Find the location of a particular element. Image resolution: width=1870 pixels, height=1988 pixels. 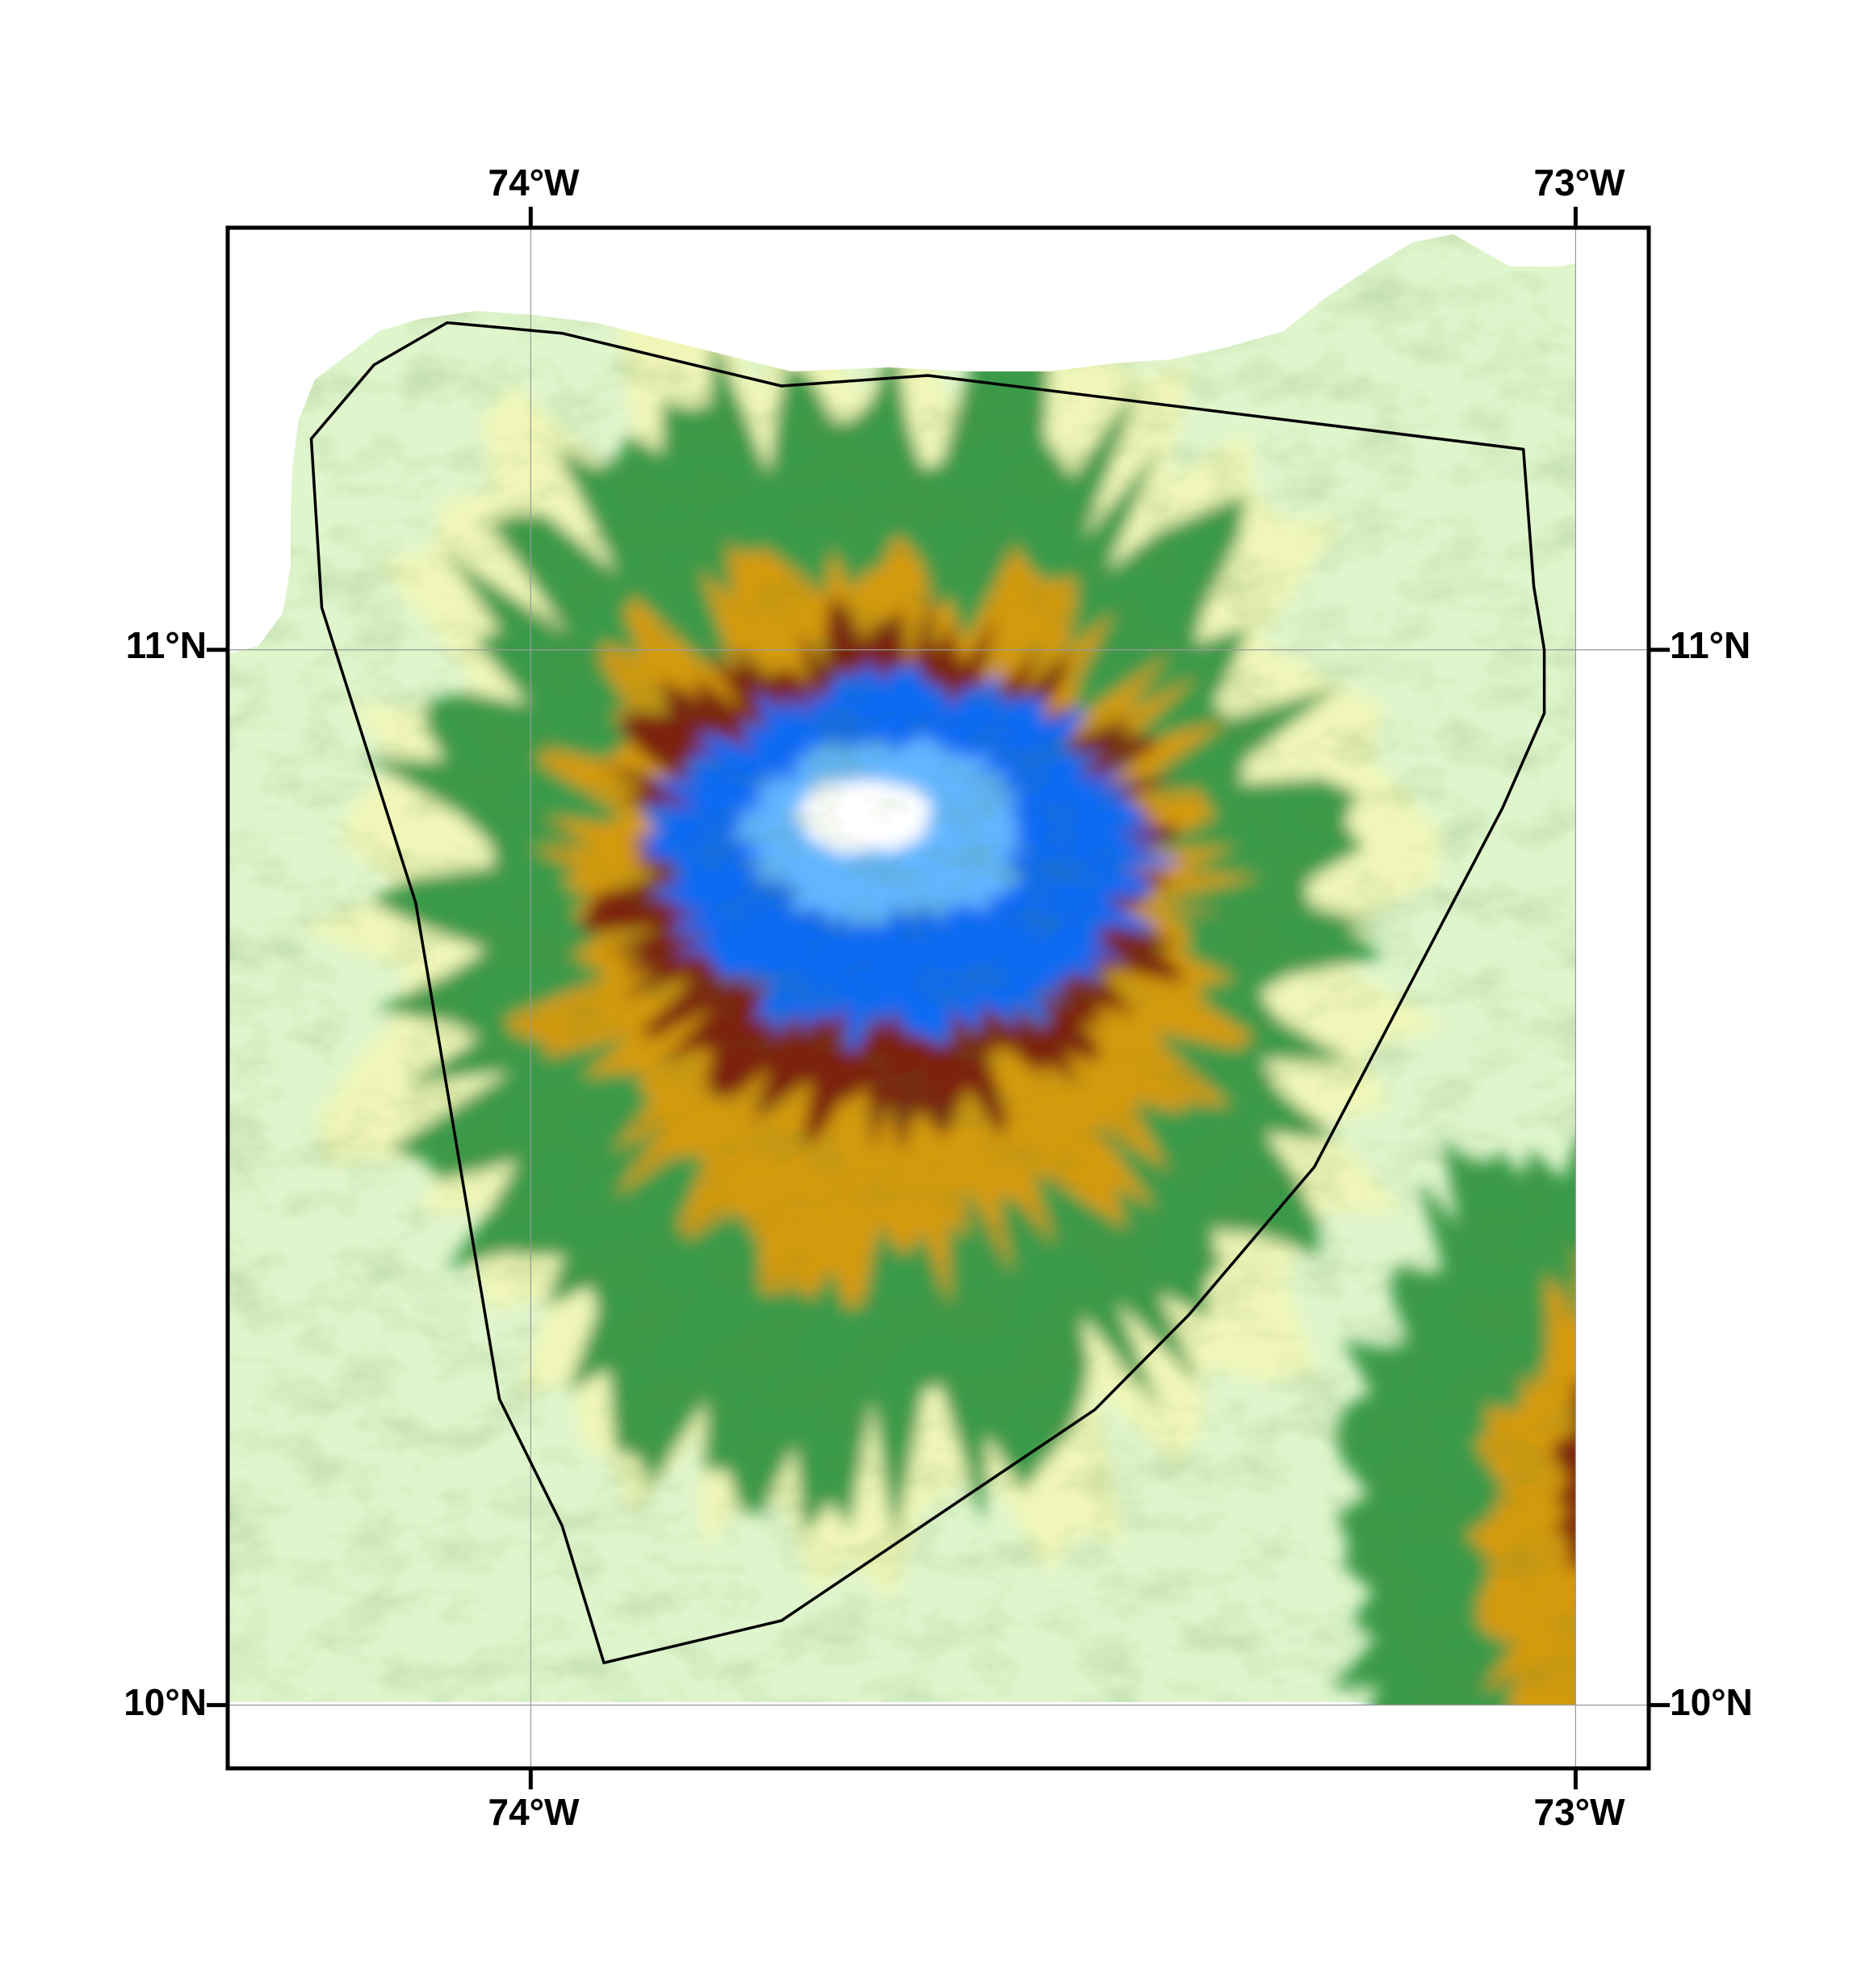

lat-label-right-10: 10°N is located at coordinates (1711, 1702).